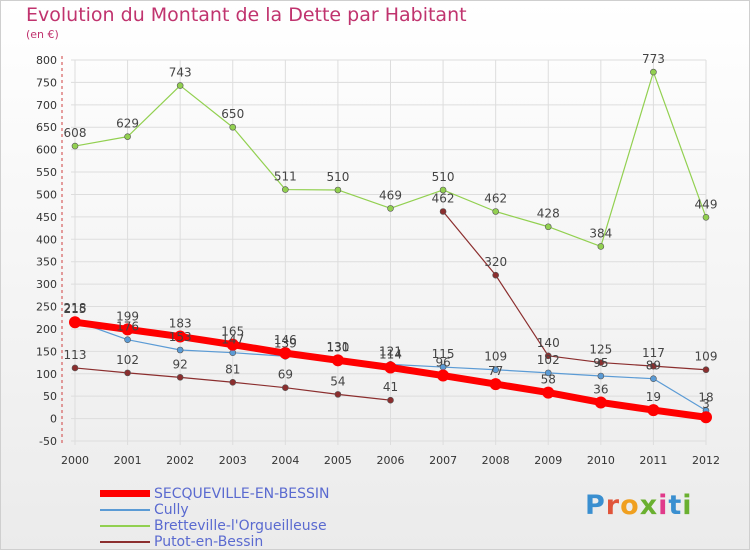 The height and width of the screenshot is (550, 750). I want to click on data-label: 113, so click(75, 355).